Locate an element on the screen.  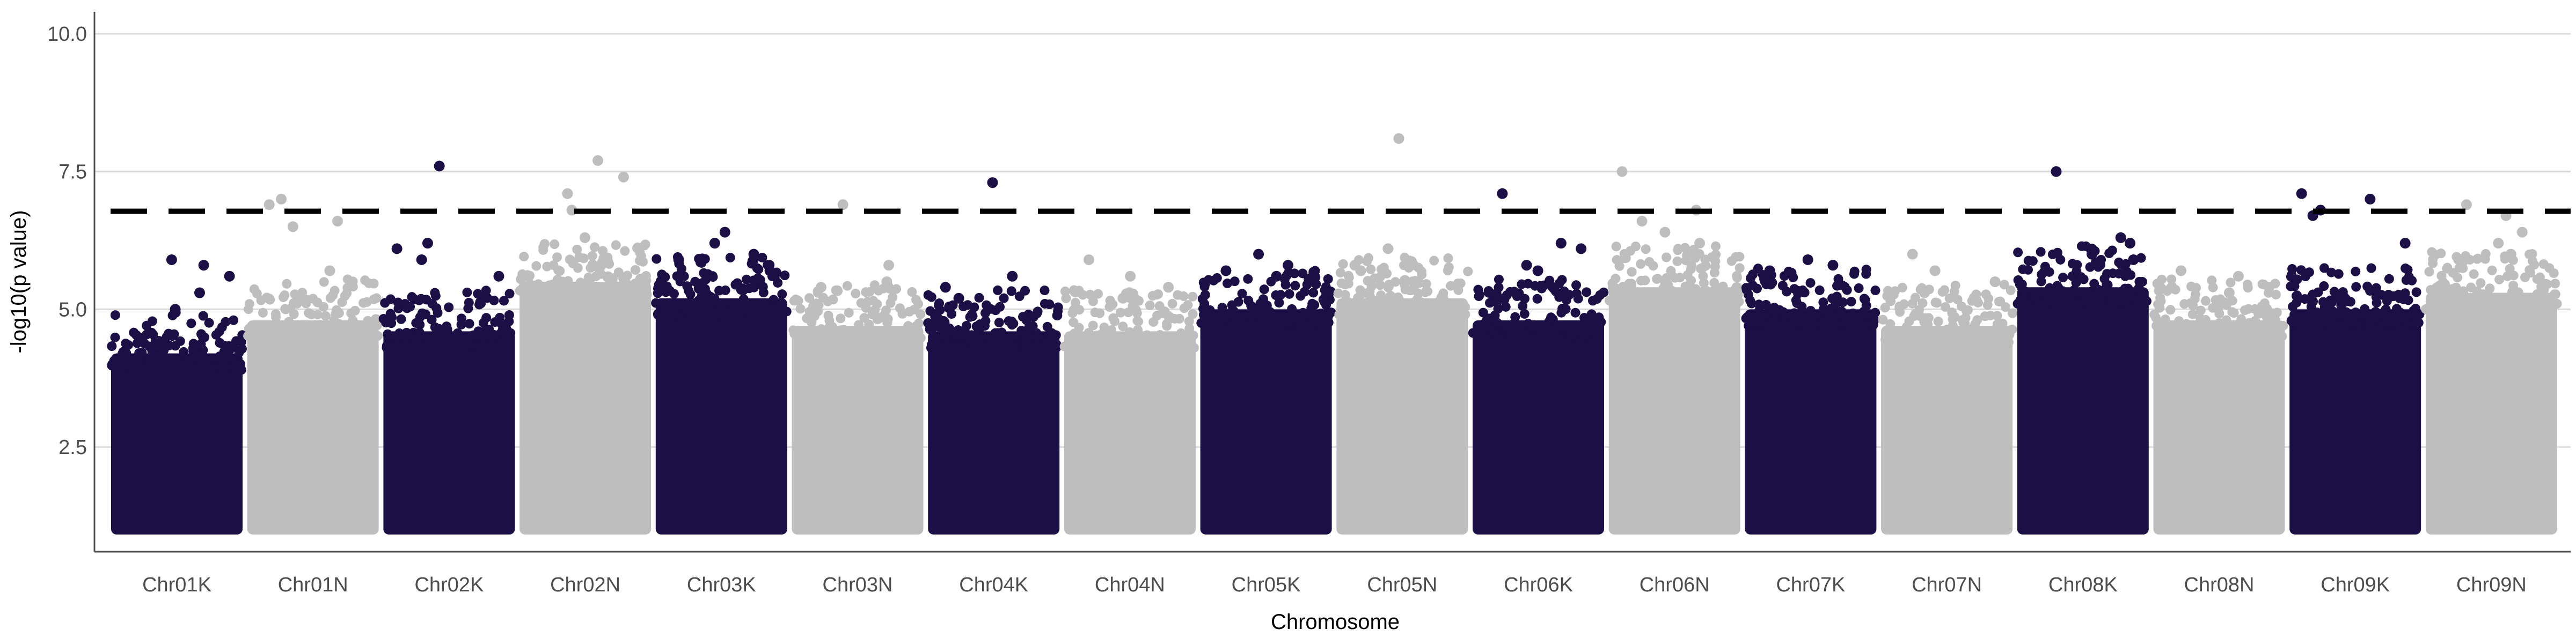
point-edge-Chr04N is located at coordinates (1129, 319).